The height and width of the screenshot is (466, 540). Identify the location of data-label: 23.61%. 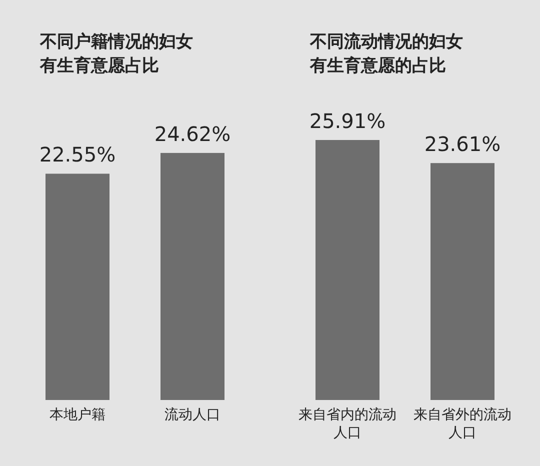
(462, 144).